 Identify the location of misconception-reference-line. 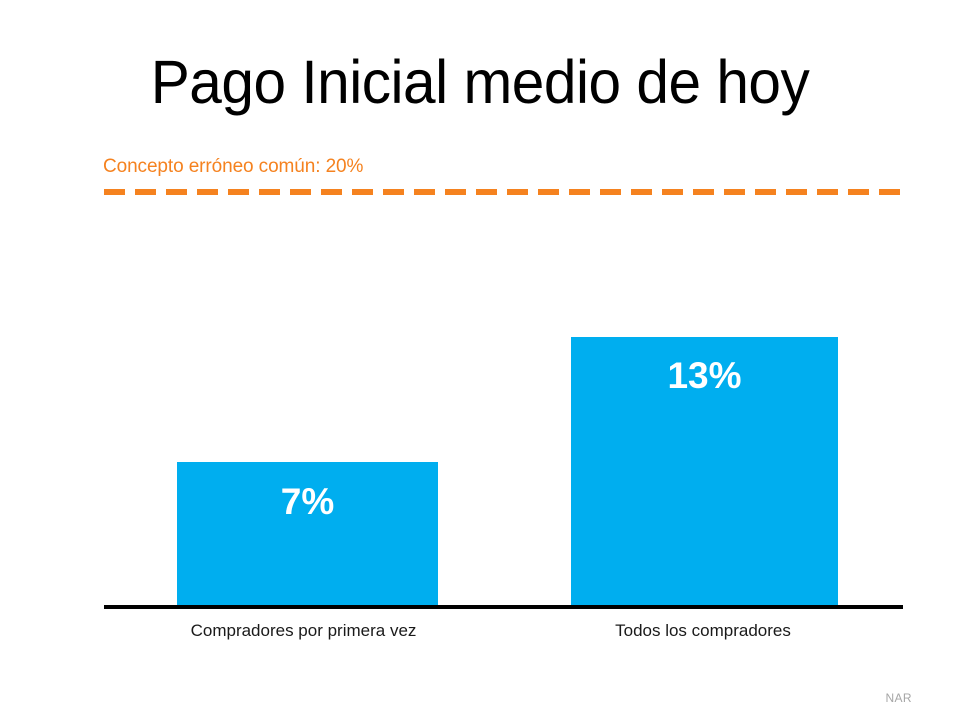
(503, 192).